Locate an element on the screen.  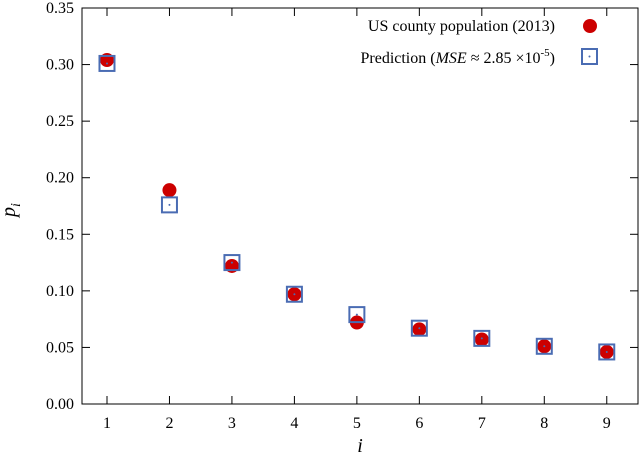
x-tick-label: 7 is located at coordinates (482, 423).